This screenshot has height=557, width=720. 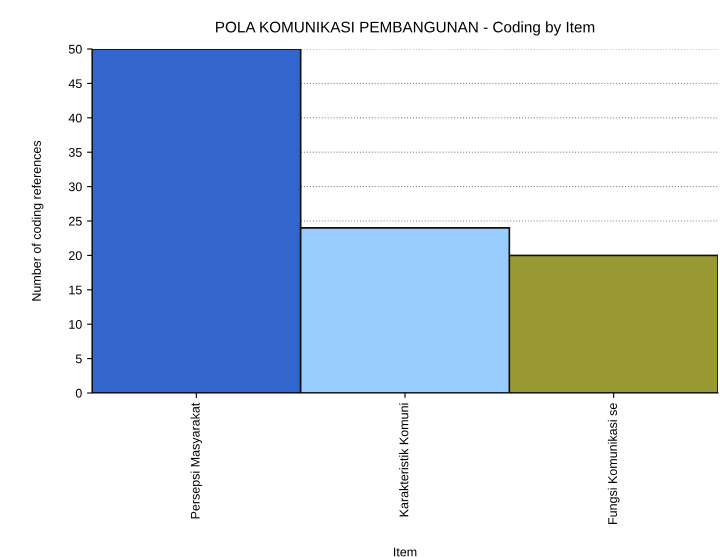 I want to click on x-tick-label: Karakteristik Komuni, so click(x=403, y=460).